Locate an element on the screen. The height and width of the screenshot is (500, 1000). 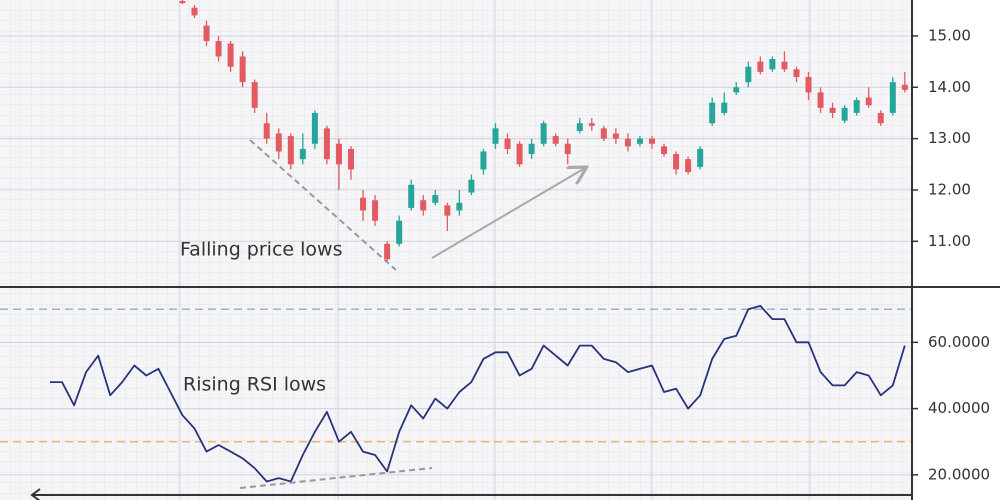
annotation: Rising RSI lows is located at coordinates (254, 385).